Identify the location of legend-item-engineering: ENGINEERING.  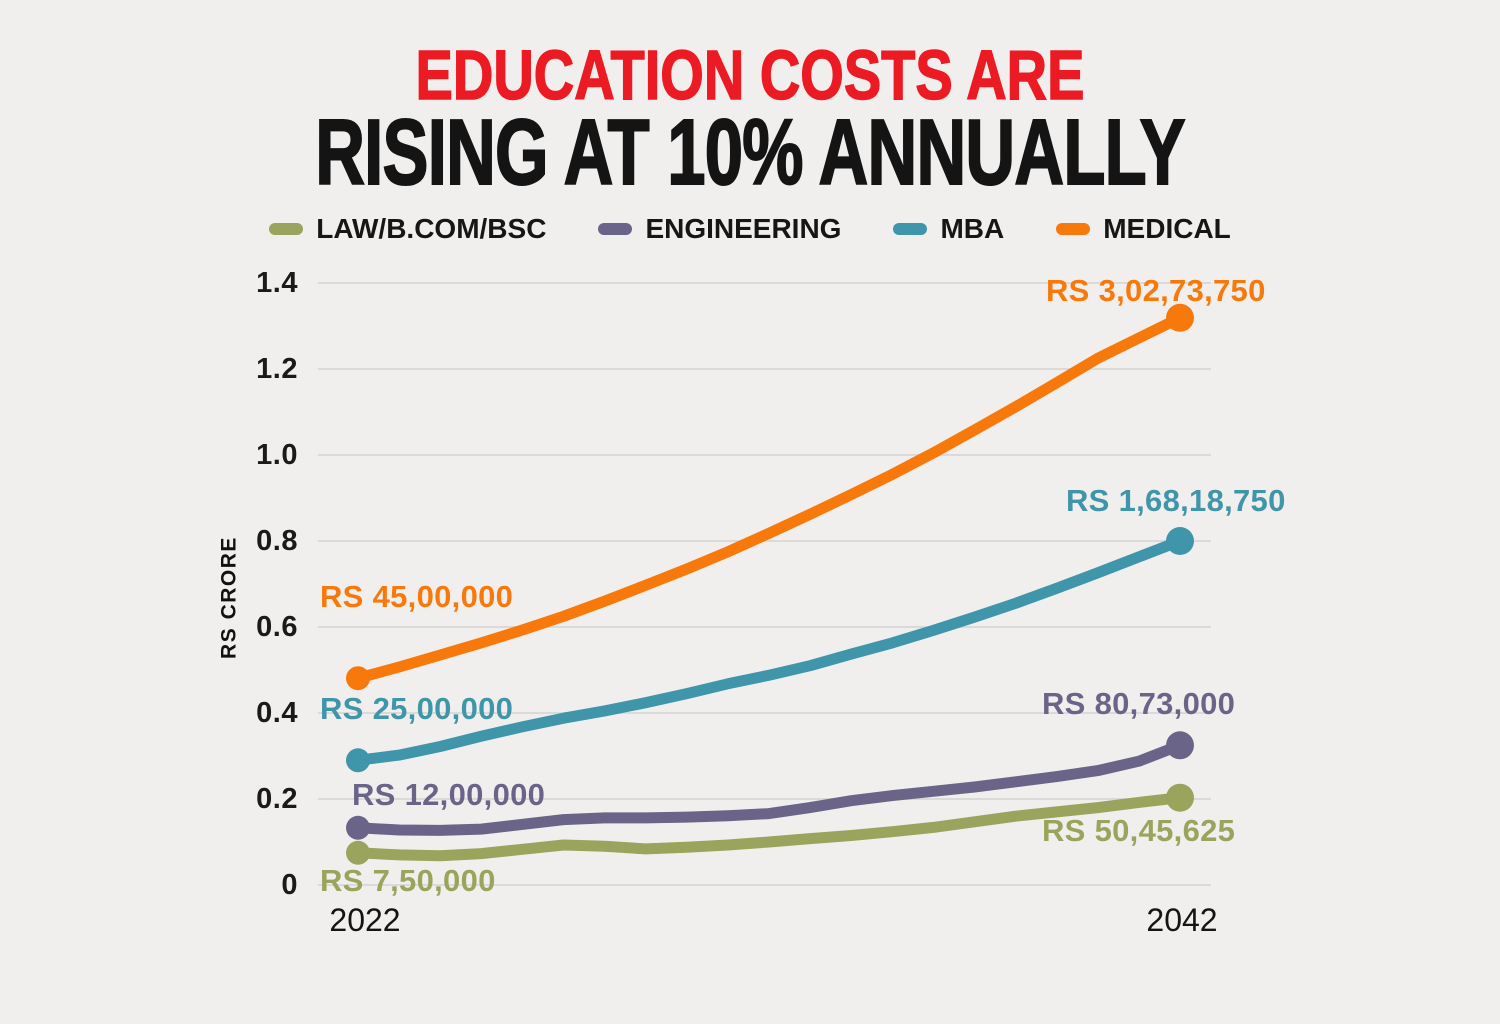
(719, 229).